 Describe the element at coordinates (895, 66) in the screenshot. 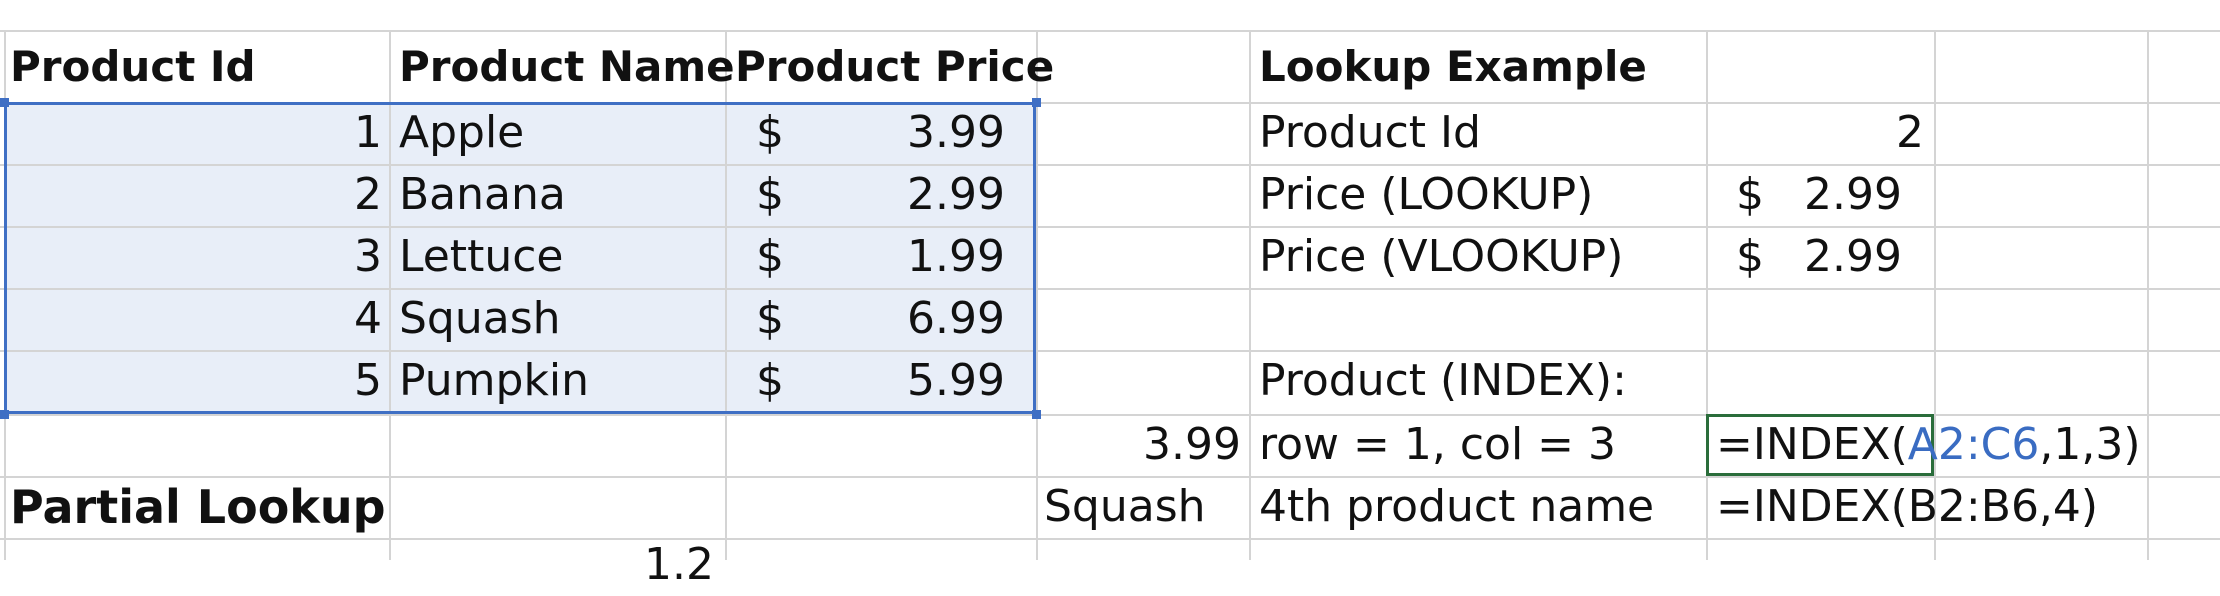

I see `header-product-price: Product Price` at that location.